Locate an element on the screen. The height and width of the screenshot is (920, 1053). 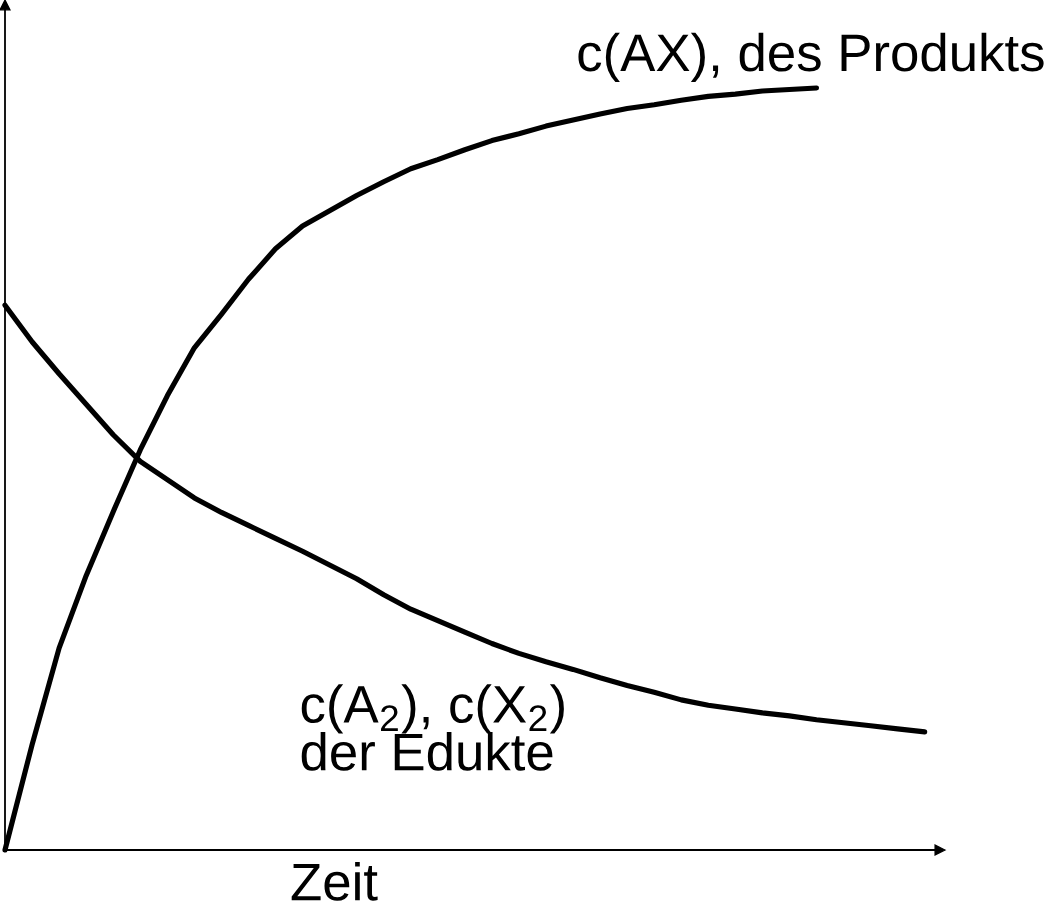
series-label: c(AX), des Produkts is located at coordinates (811, 57).